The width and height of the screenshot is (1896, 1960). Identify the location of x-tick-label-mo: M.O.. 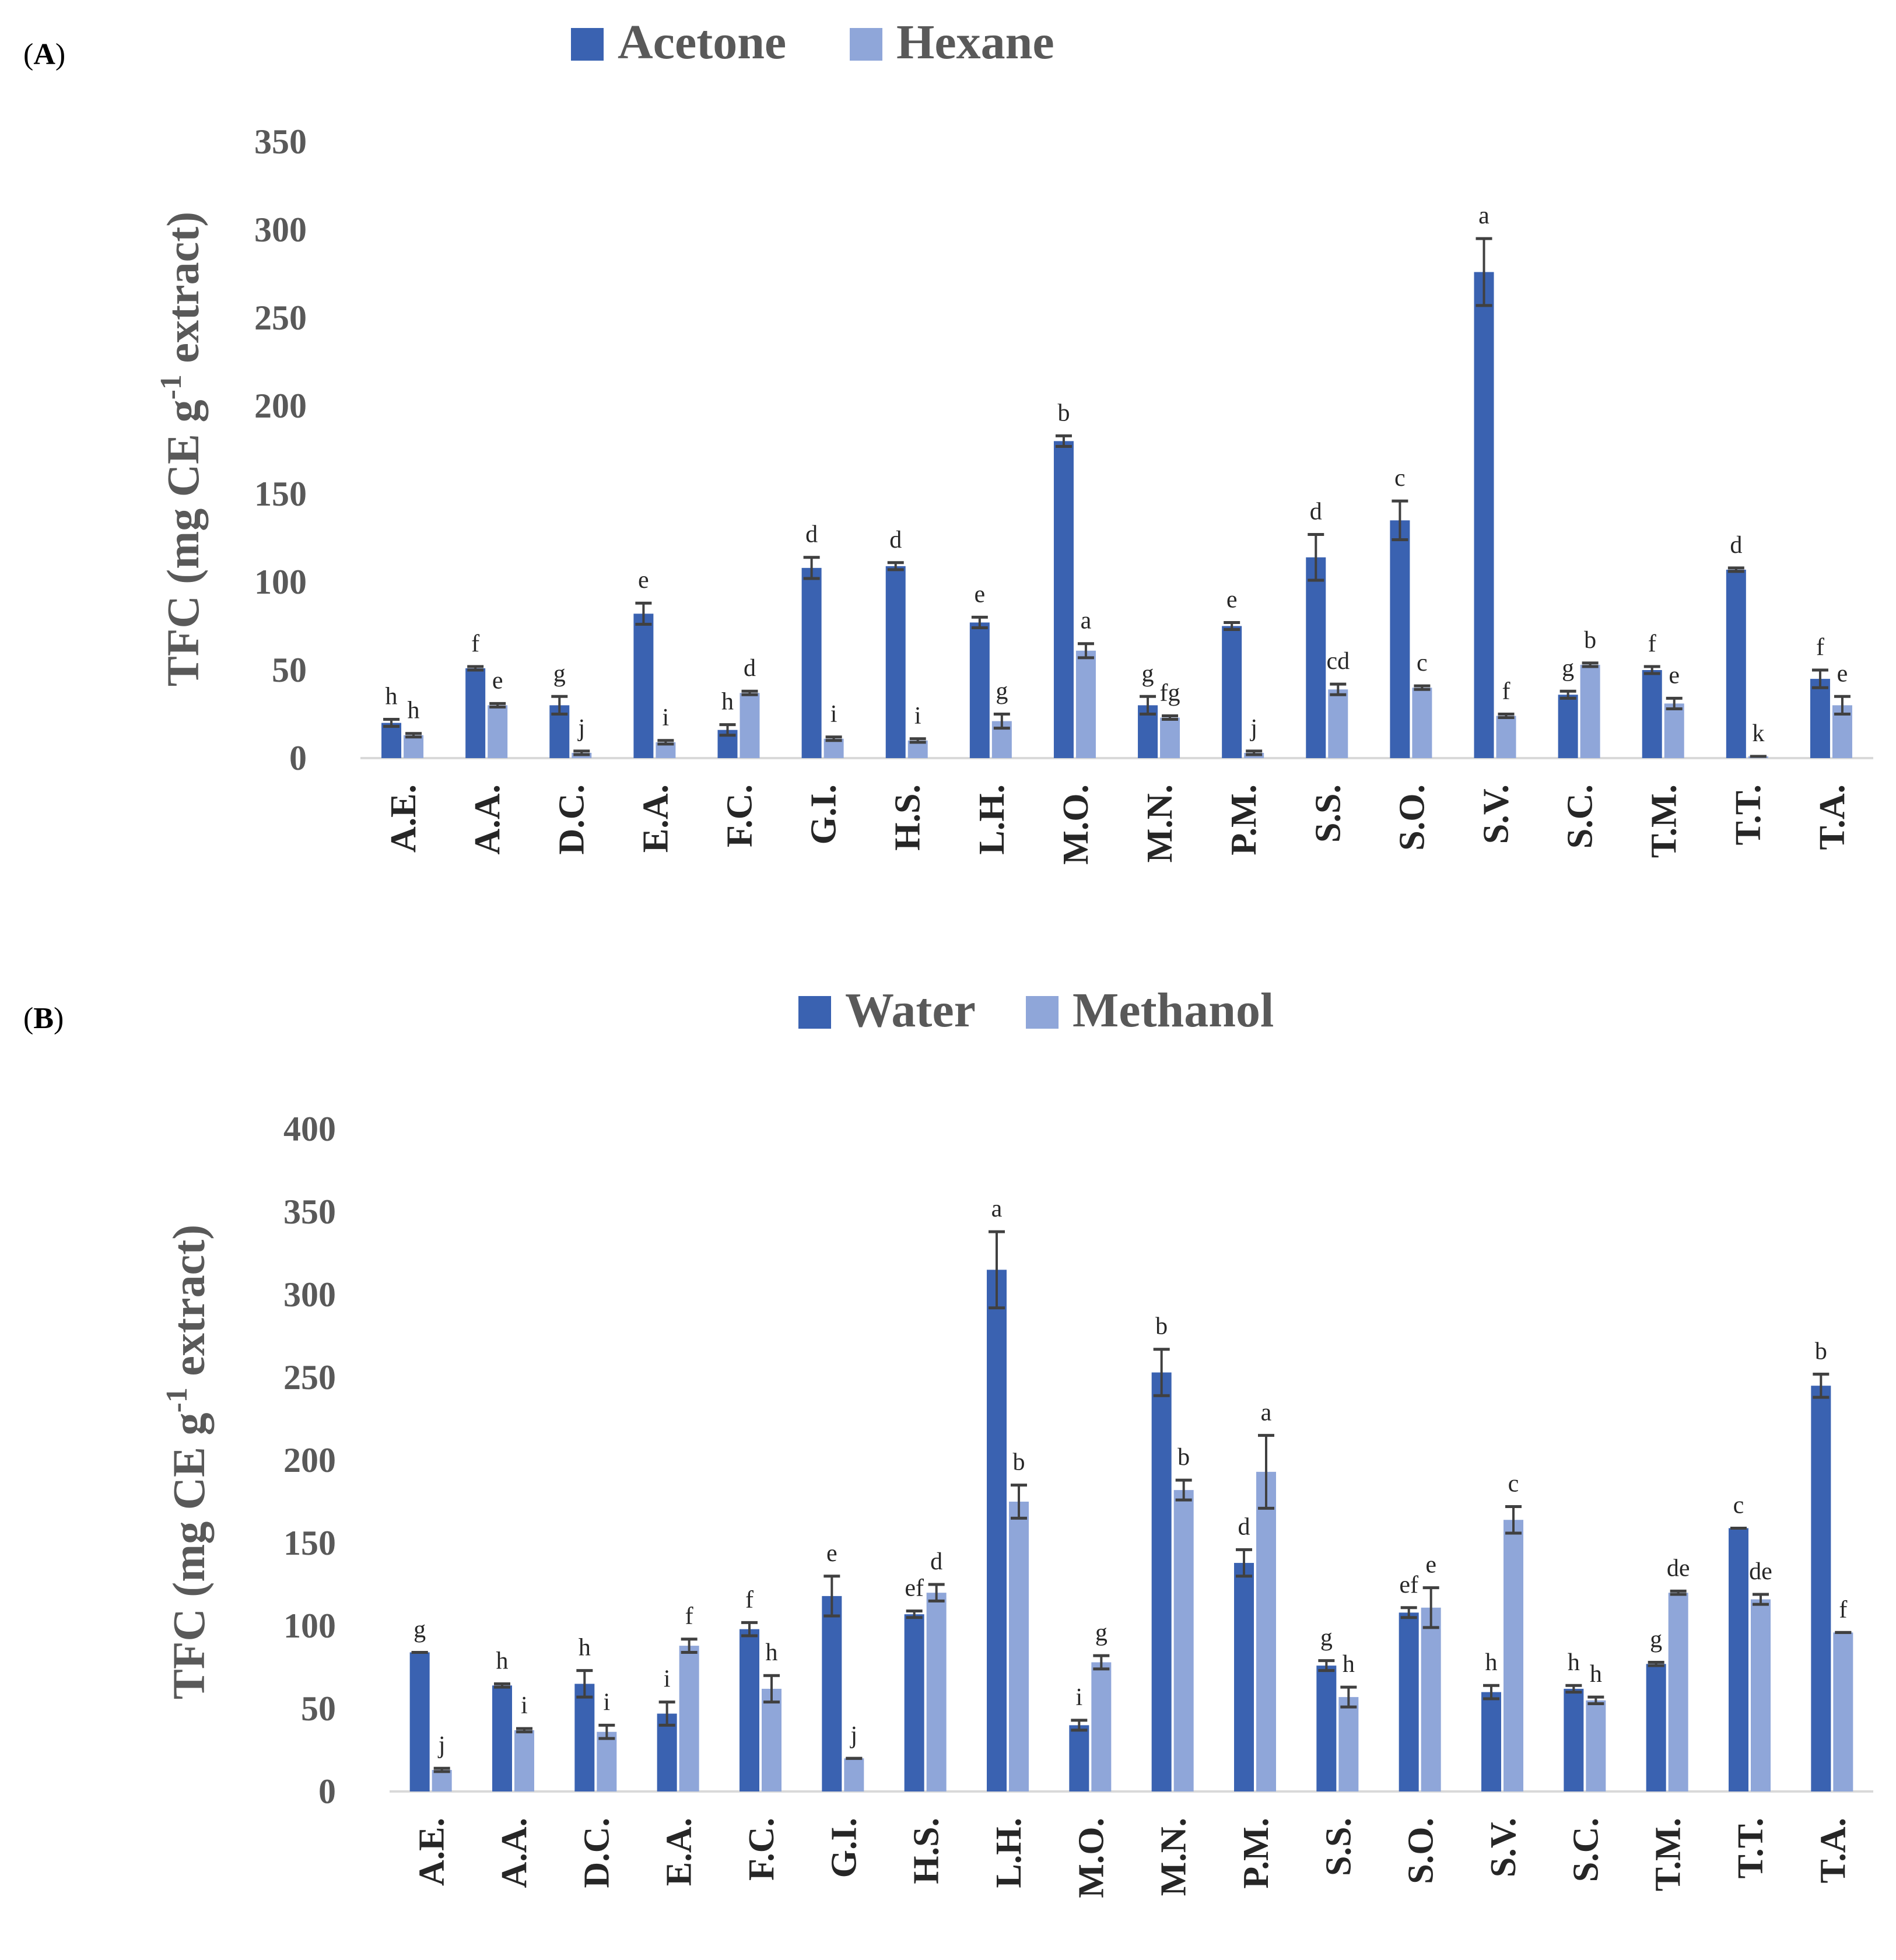
(1091, 1858).